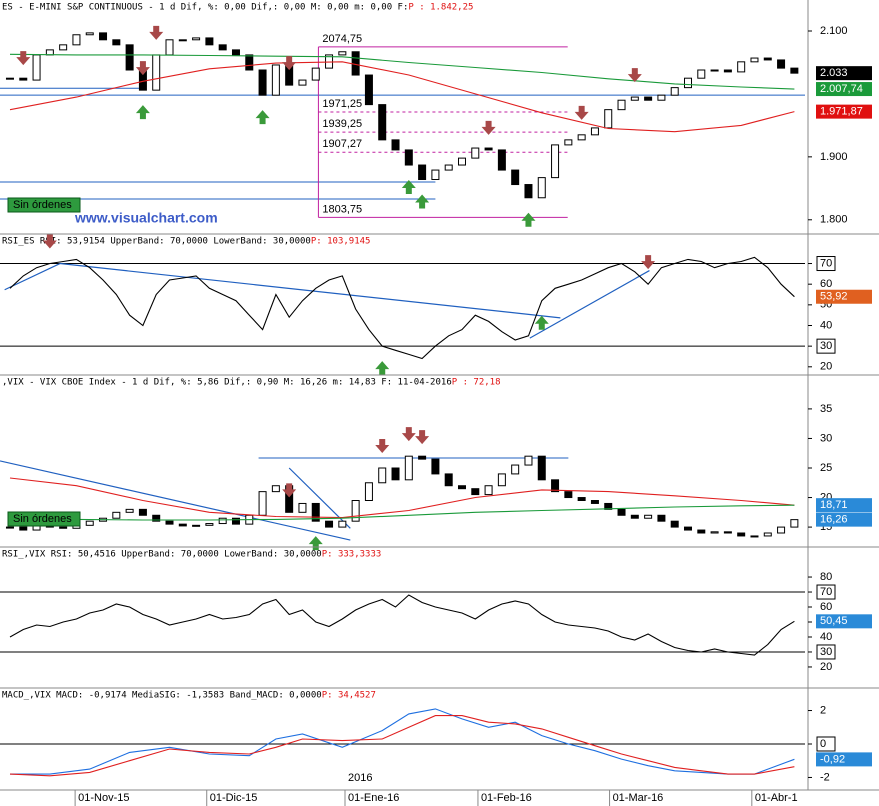 The width and height of the screenshot is (879, 806). Describe the element at coordinates (342, 39) in the screenshot. I see `box-label: 2074,75` at that location.